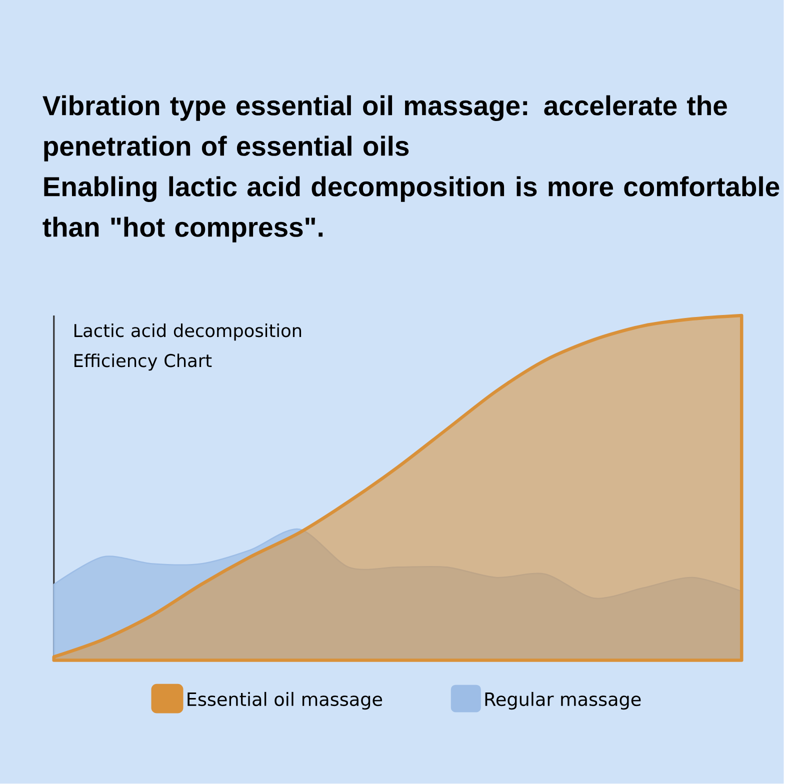 Image resolution: width=800 pixels, height=784 pixels. What do you see at coordinates (563, 701) in the screenshot?
I see `legend-label: Regular massage` at bounding box center [563, 701].